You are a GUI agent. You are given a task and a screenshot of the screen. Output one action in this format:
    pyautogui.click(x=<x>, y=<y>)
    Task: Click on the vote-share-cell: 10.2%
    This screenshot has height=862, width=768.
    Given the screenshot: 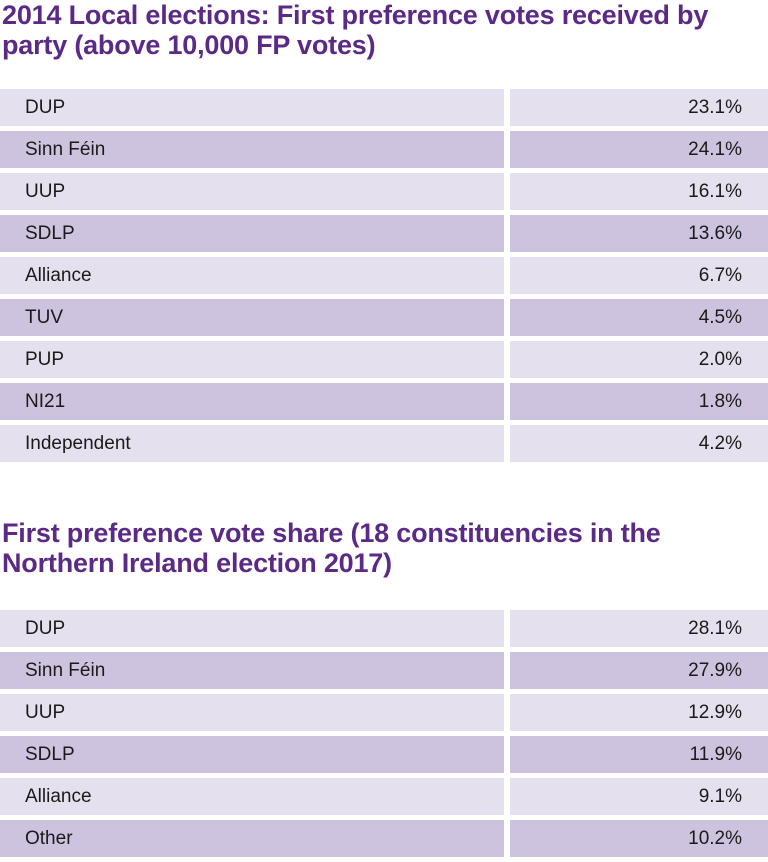 What is the action you would take?
    pyautogui.click(x=639, y=838)
    